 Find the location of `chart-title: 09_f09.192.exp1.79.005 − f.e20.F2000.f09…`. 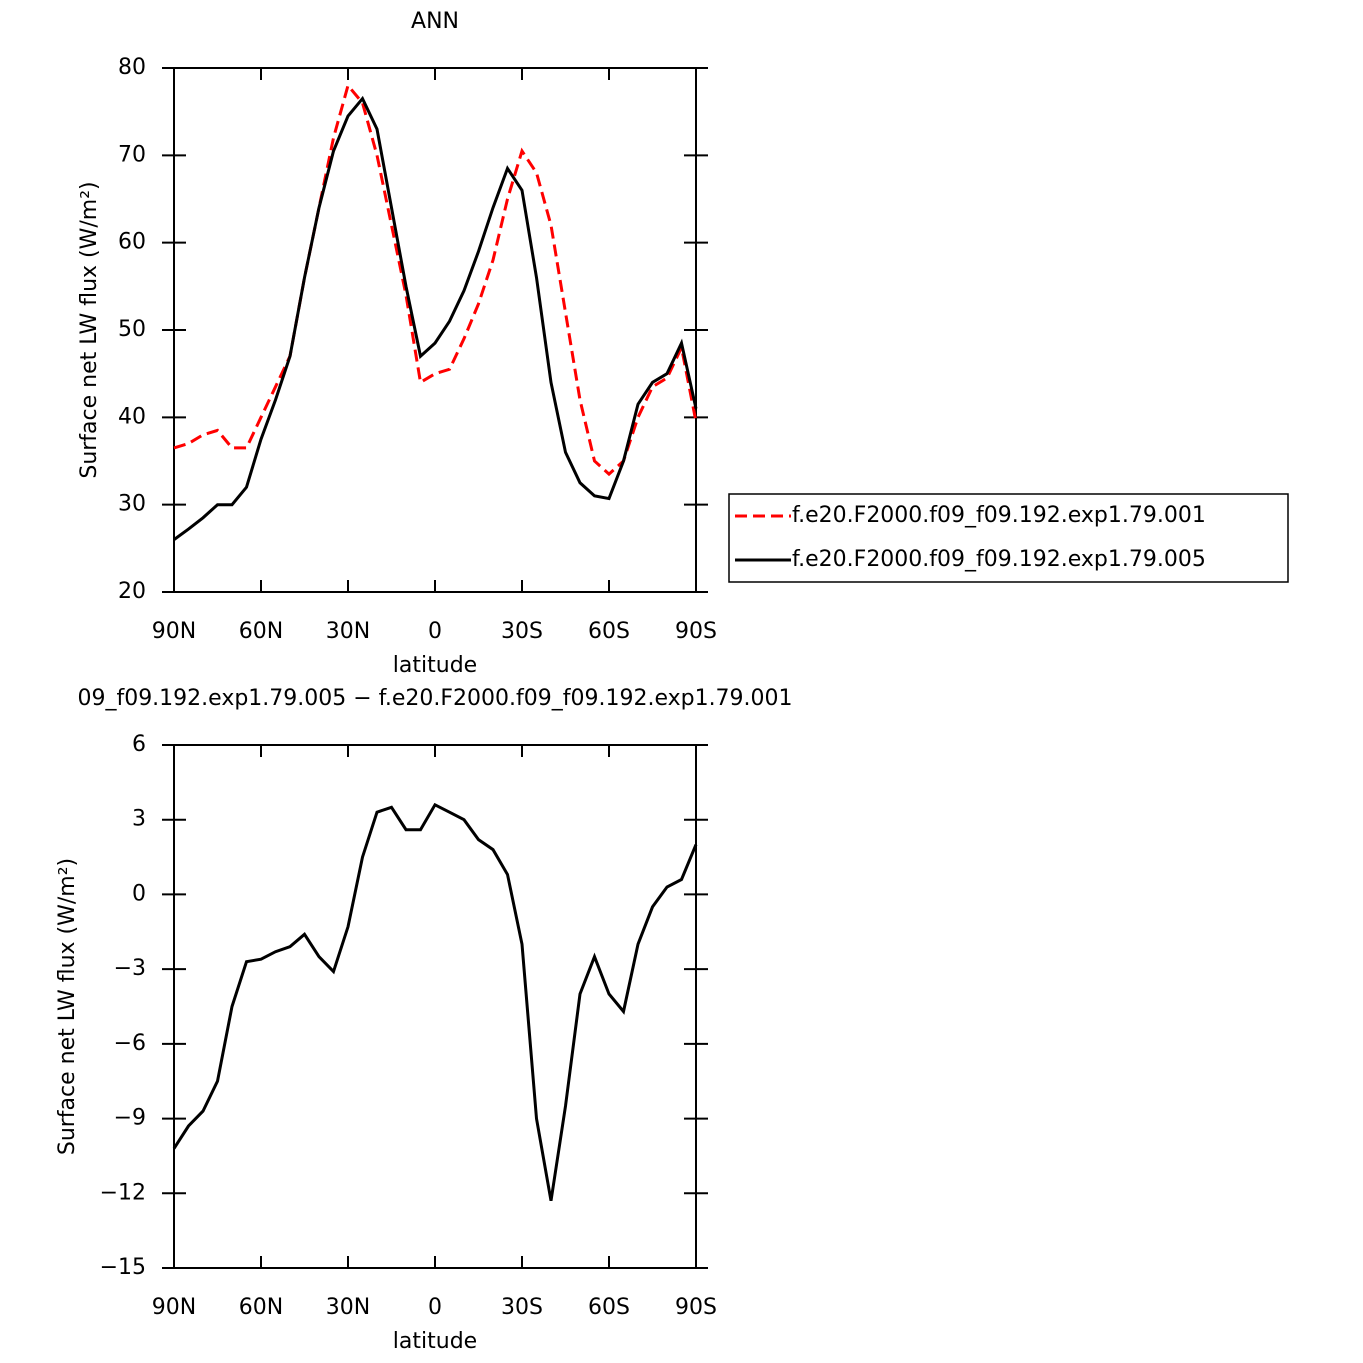

chart-title: 09_f09.192.exp1.79.005 − f.e20.F2000.f09… is located at coordinates (434, 698).